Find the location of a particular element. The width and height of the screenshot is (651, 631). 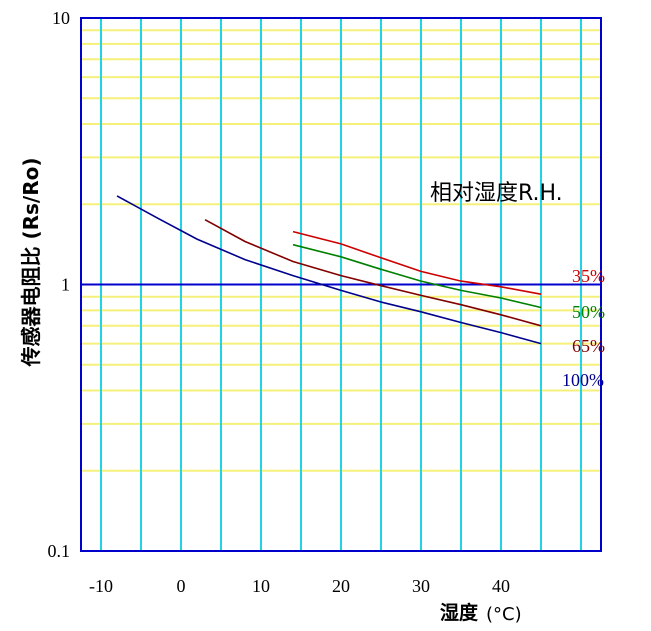

series-line-65pct is located at coordinates (373, 272).